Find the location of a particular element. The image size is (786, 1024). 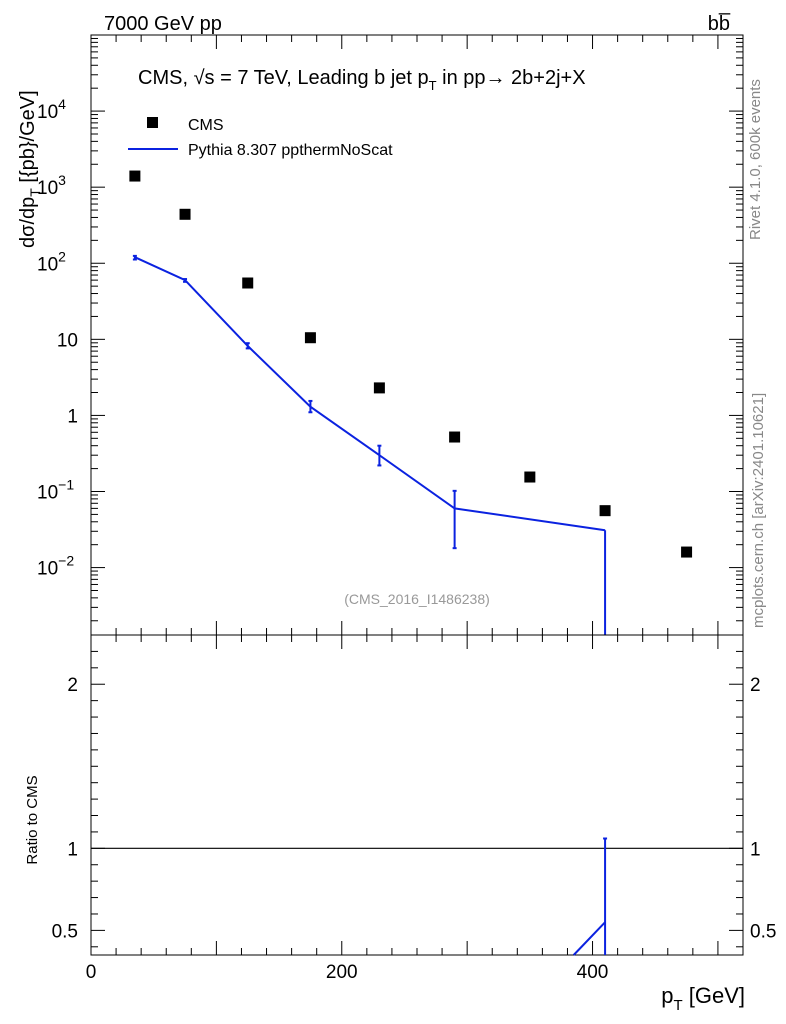

legend-cms-marker is located at coordinates (152, 122).